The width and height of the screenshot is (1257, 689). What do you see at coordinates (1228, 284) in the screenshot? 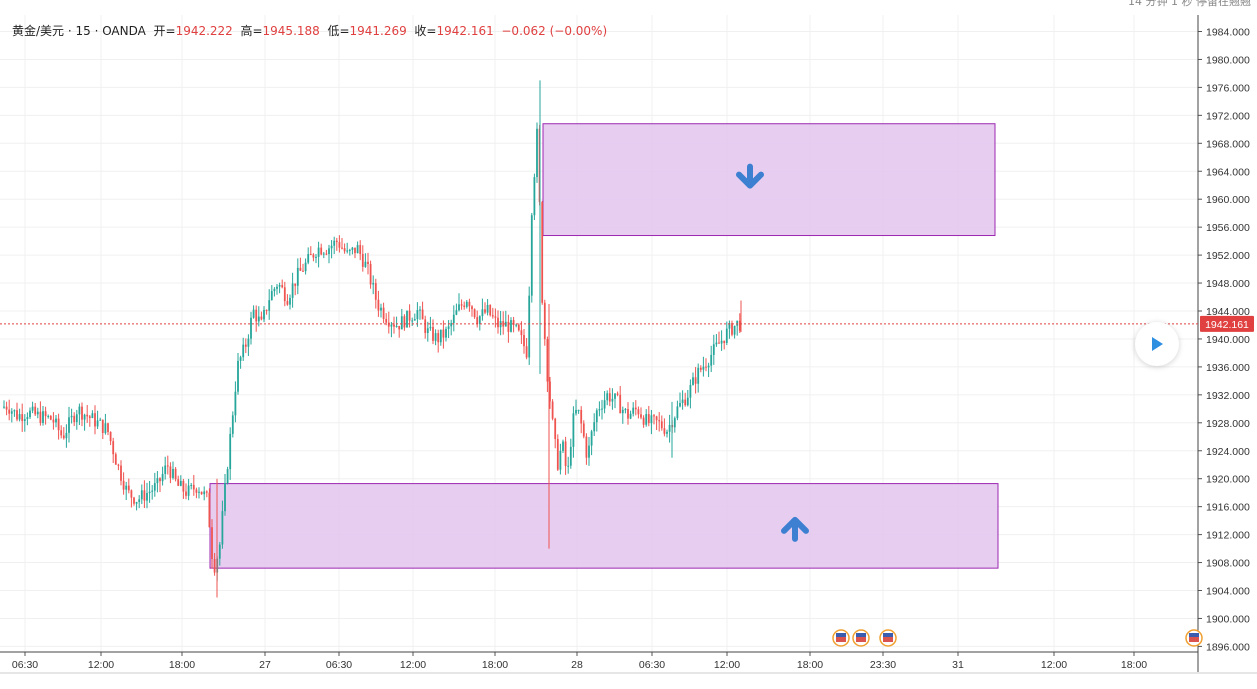
I see `price-tick-label: 1948.000` at bounding box center [1228, 284].